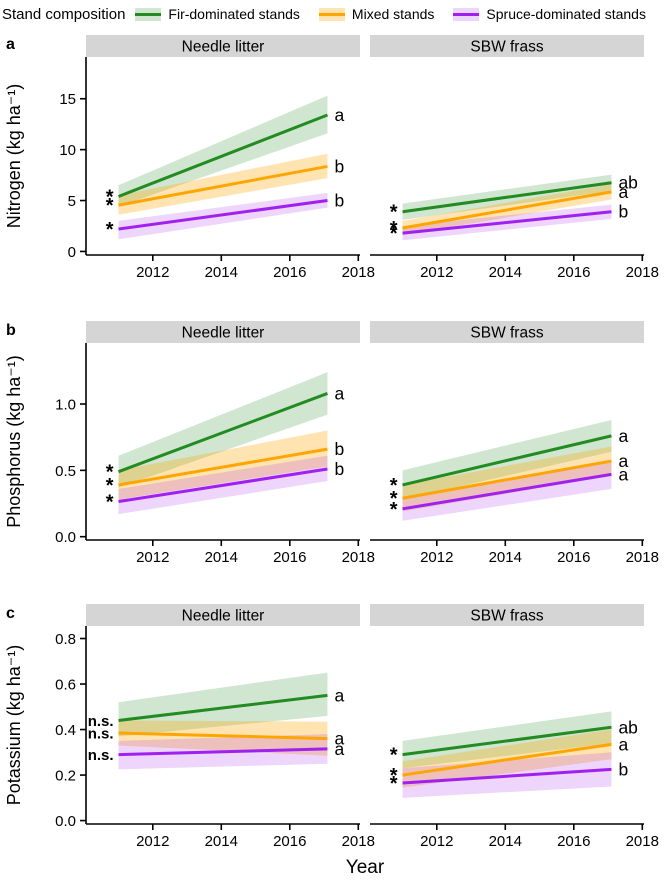 Image resolution: width=664 pixels, height=880 pixels. Describe the element at coordinates (11, 330) in the screenshot. I see `panel-letter: b` at that location.